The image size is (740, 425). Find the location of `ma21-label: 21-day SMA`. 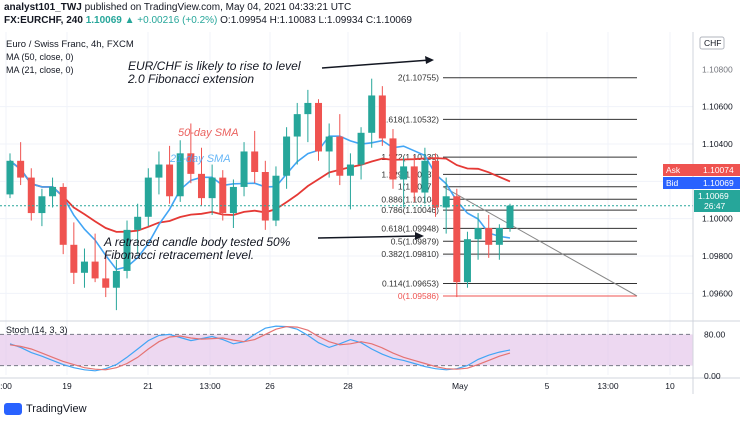

ma21-label: 21-day SMA is located at coordinates (200, 159).